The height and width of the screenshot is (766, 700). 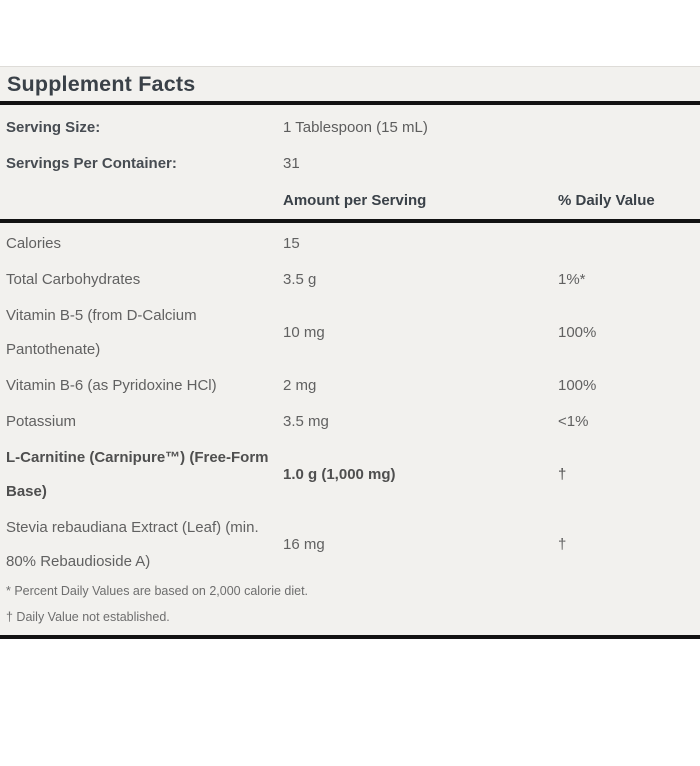 I want to click on nutrient-amount: 2 mg, so click(x=300, y=385).